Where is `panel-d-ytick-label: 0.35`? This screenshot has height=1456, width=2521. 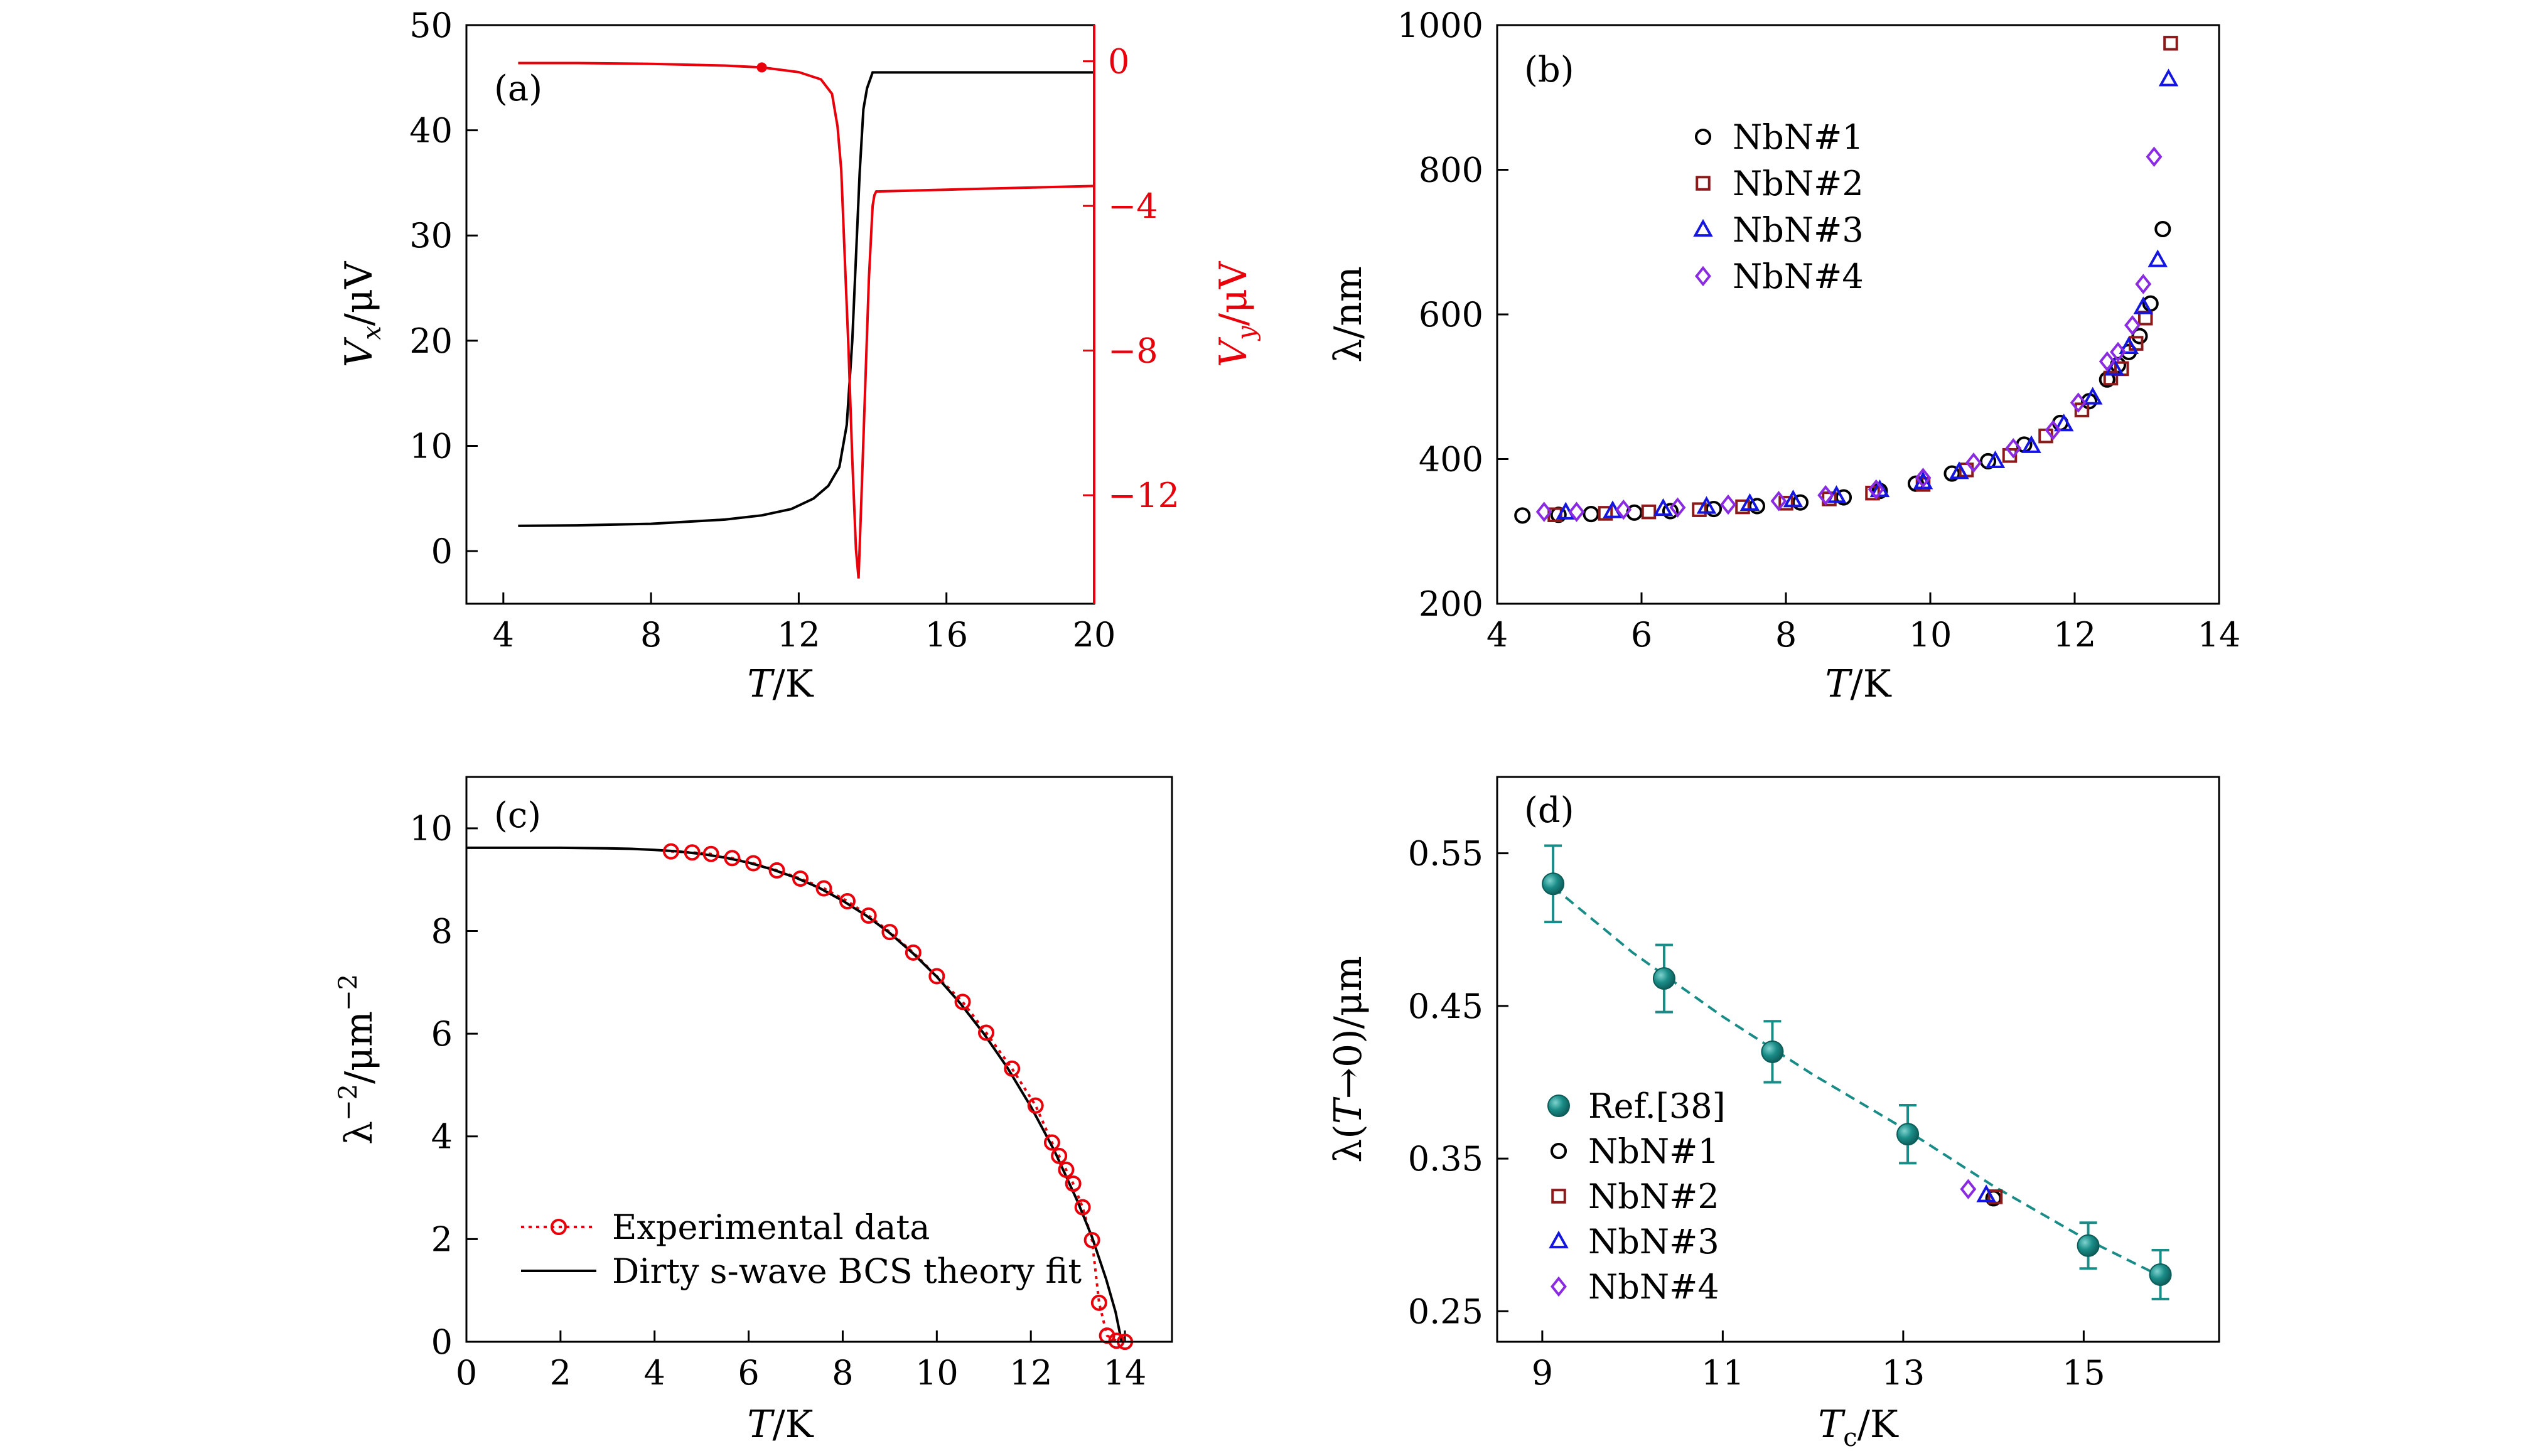 panel-d-ytick-label: 0.35 is located at coordinates (1446, 1159).